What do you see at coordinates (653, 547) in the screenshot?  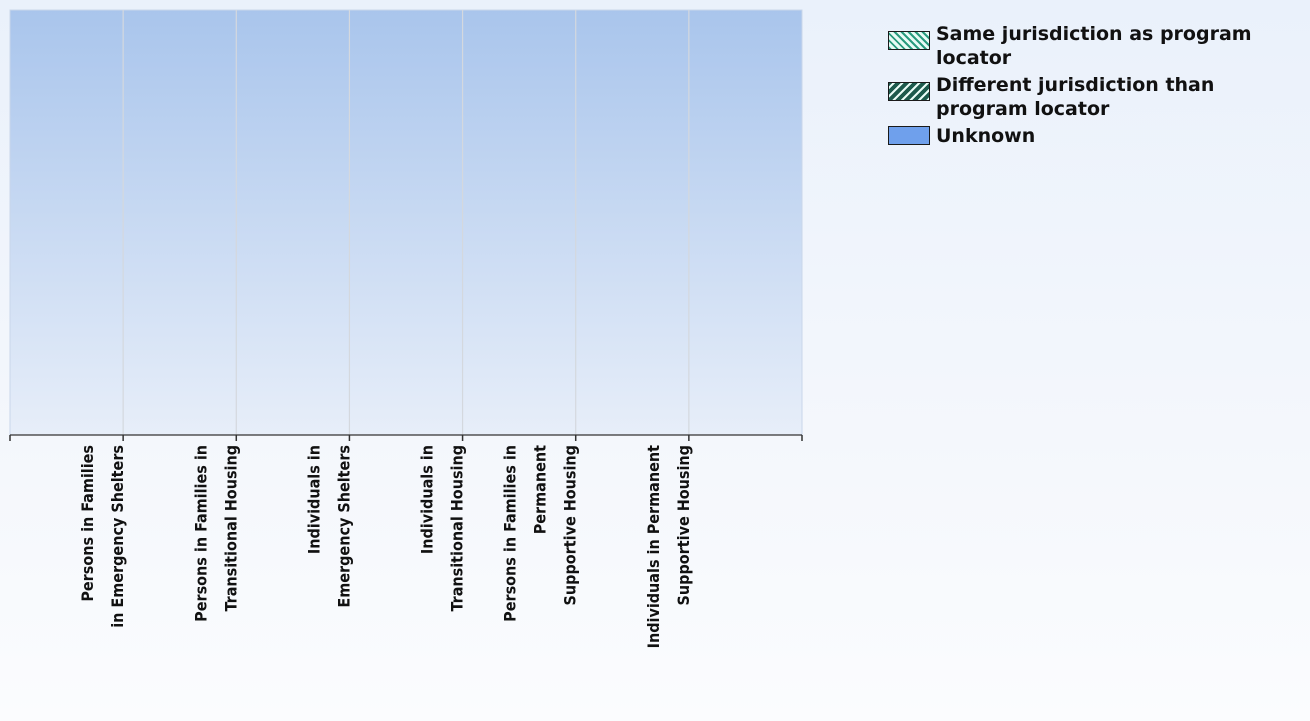 I see `x-tick-label: Individuals in Permanent` at bounding box center [653, 547].